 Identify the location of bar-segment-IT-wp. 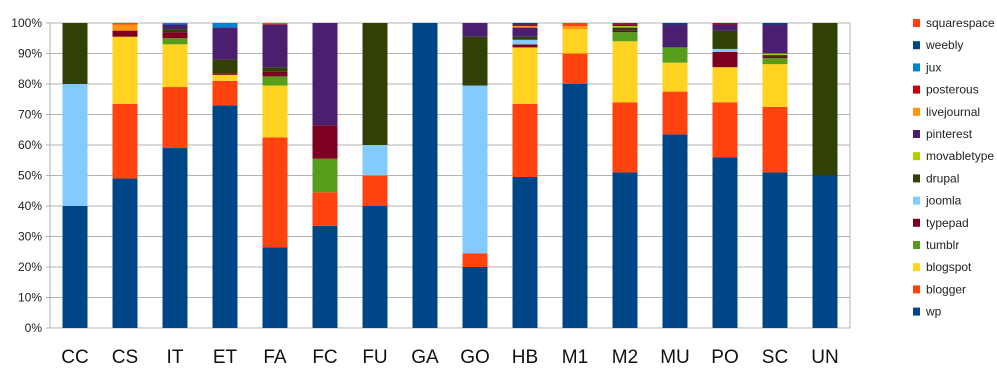
(175, 238).